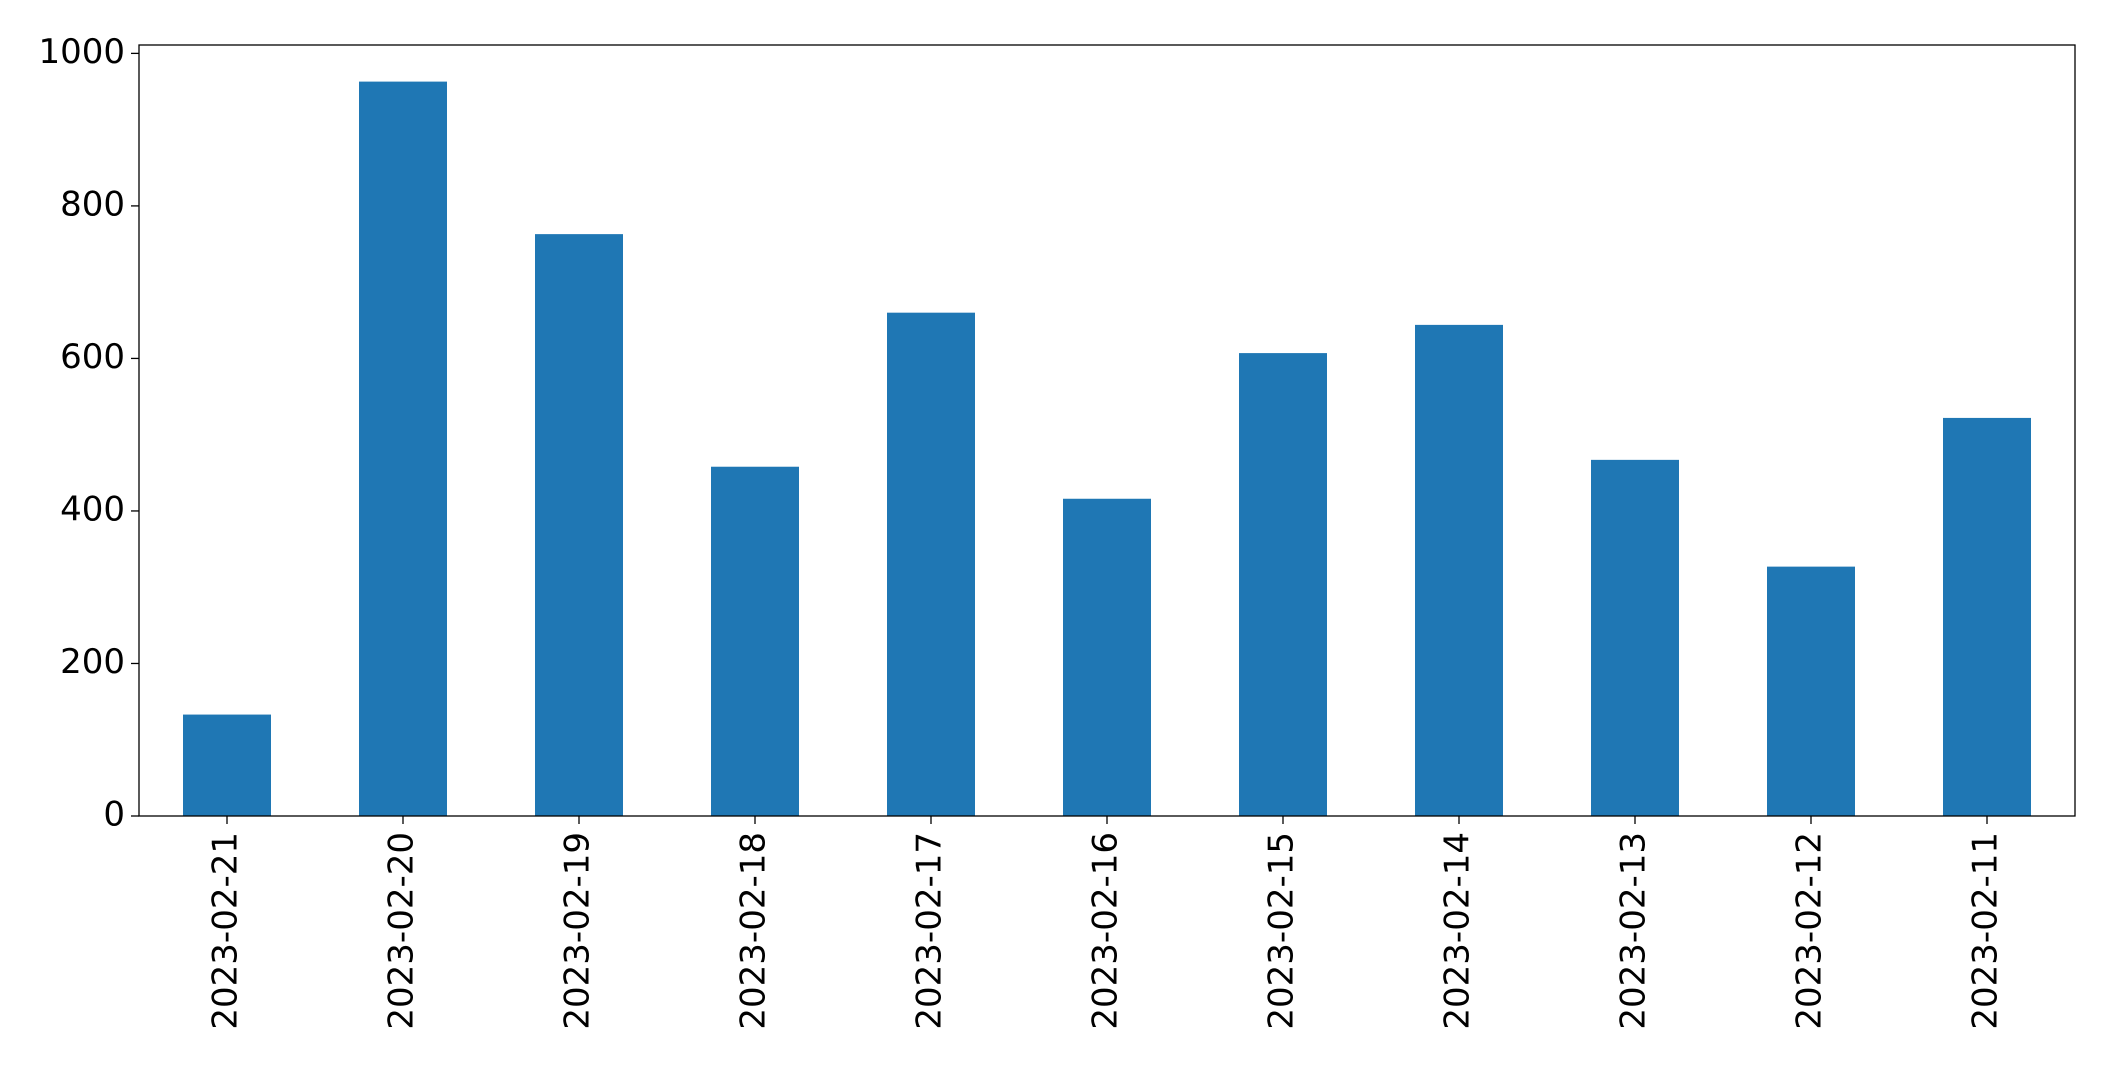  What do you see at coordinates (92, 662) in the screenshot?
I see `y-tick-label: 200` at bounding box center [92, 662].